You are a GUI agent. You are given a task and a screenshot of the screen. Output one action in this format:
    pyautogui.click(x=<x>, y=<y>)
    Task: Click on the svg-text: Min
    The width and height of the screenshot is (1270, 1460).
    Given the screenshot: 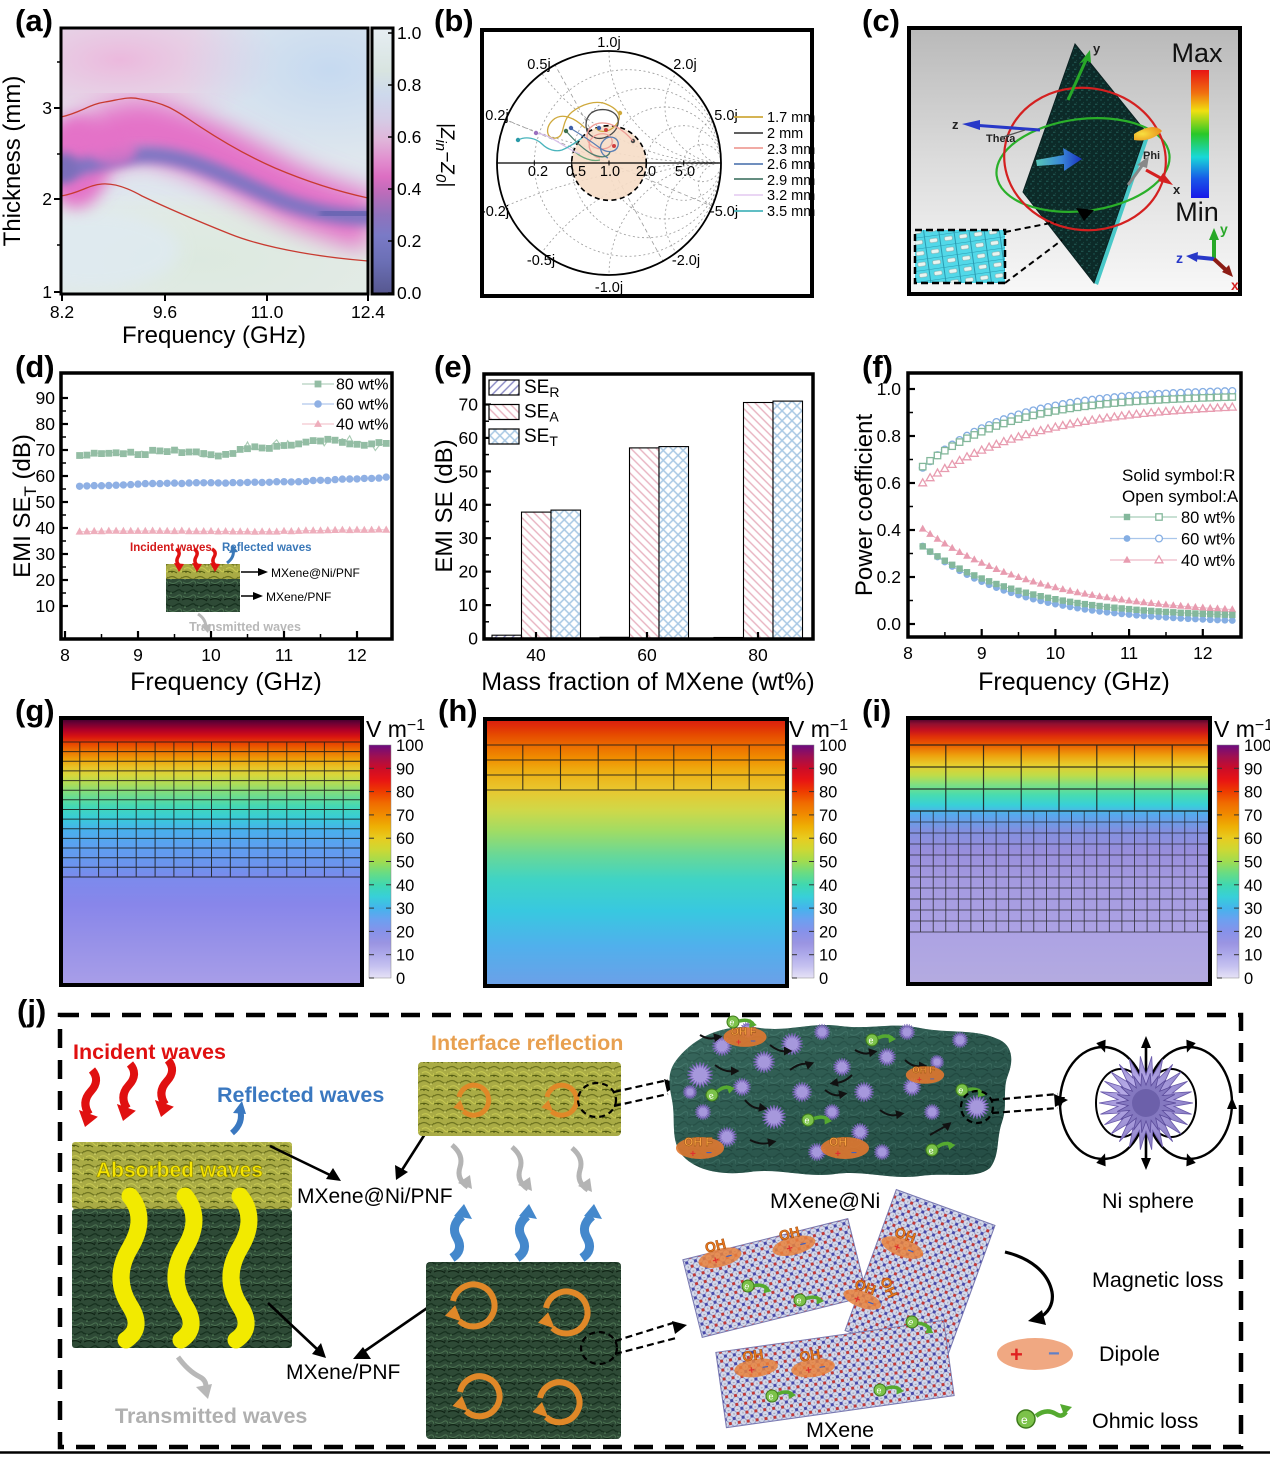 What is the action you would take?
    pyautogui.click(x=1197, y=212)
    